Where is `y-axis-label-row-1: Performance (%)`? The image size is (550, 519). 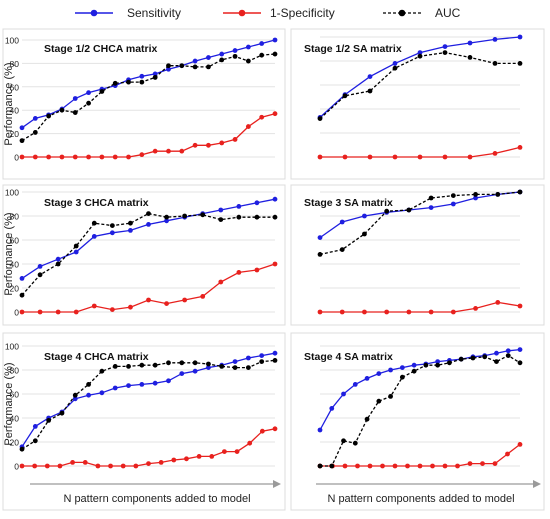
y-axis-label-row-1: Performance (%) is located at coordinates (9, 103).